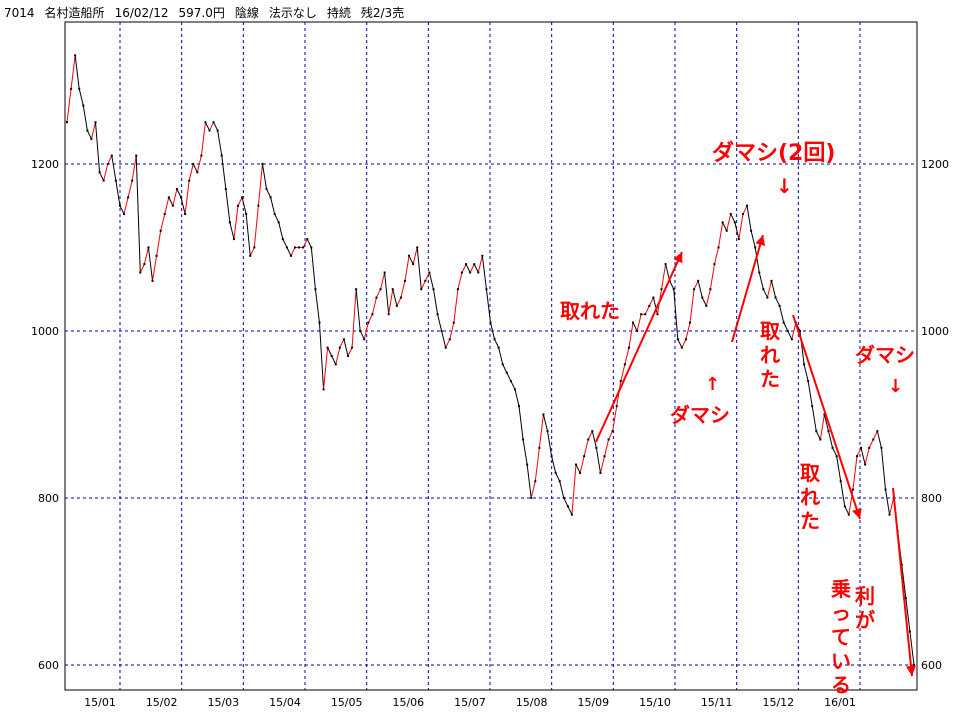 Image resolution: width=960 pixels, height=720 pixels. What do you see at coordinates (770, 331) in the screenshot?
I see `annotation-label: 取` at bounding box center [770, 331].